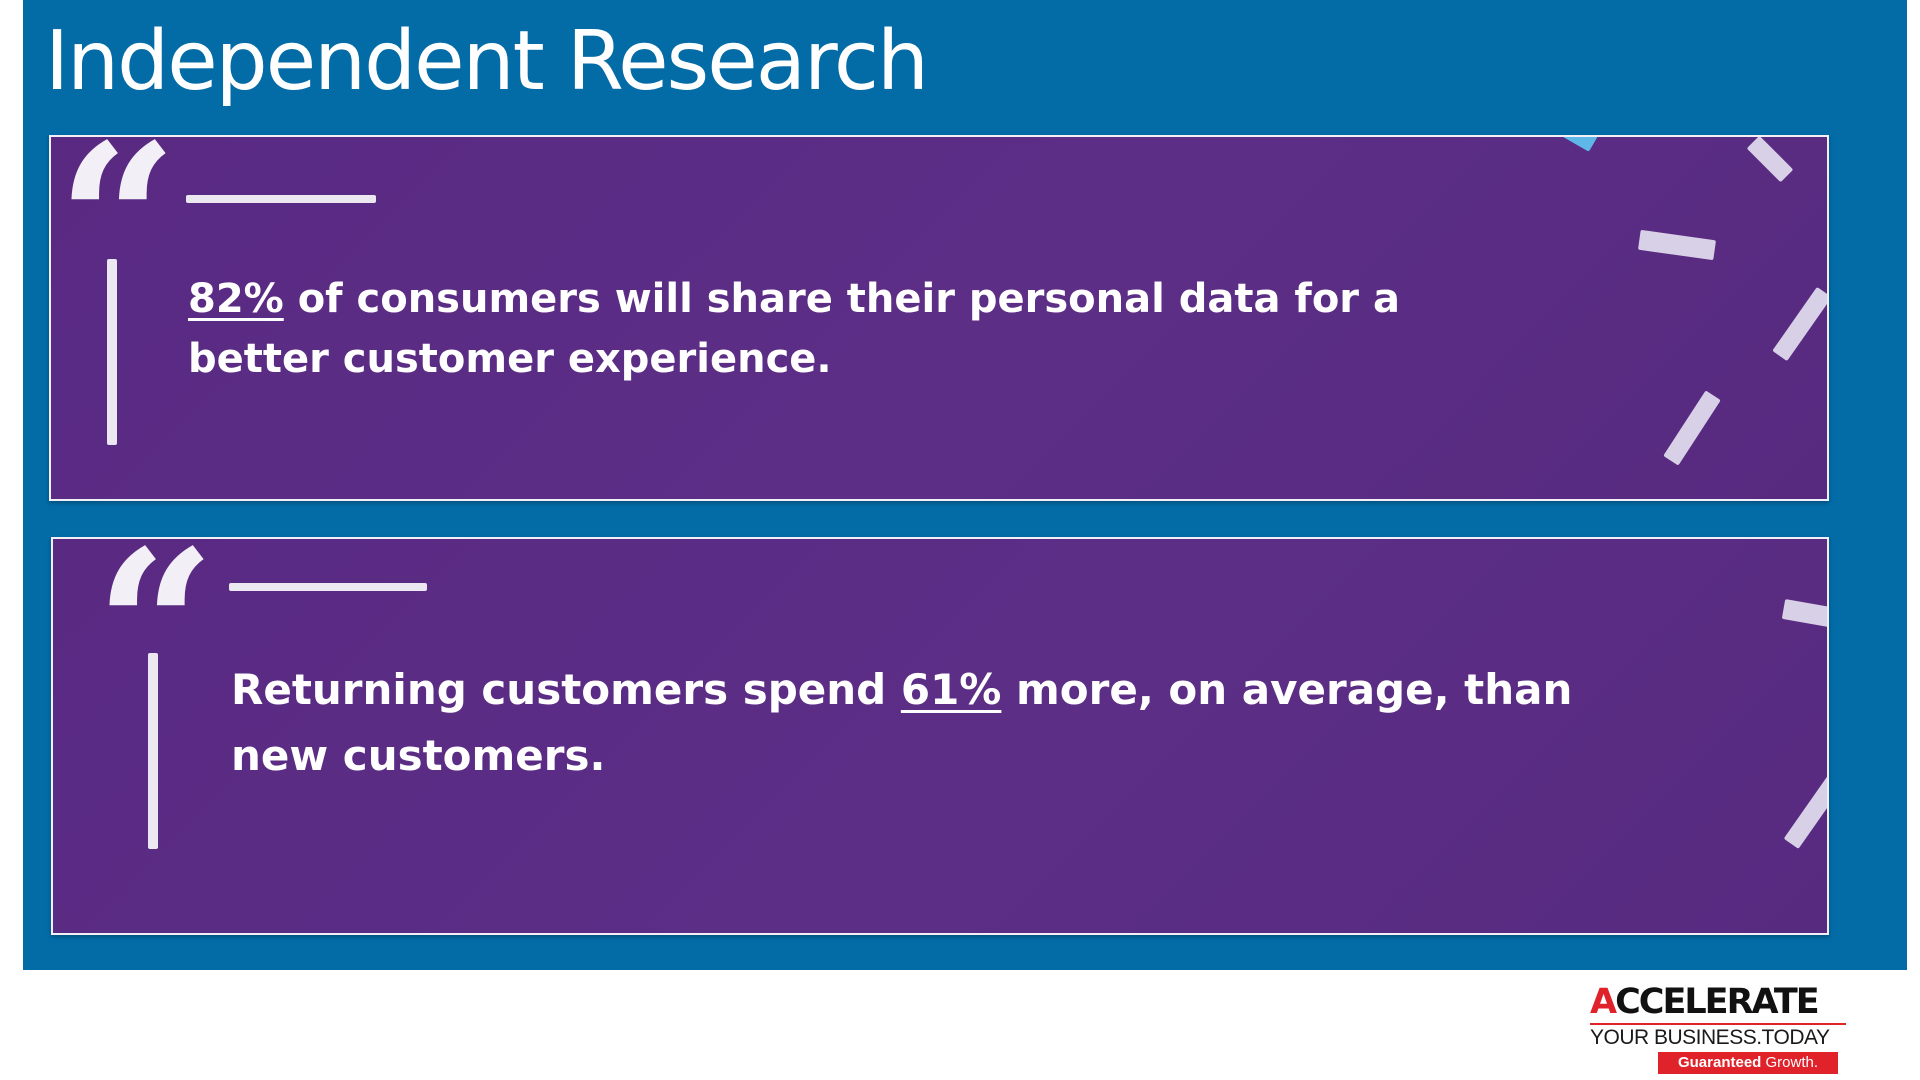 Image resolution: width=1920 pixels, height=1080 pixels. Describe the element at coordinates (1718, 1024) in the screenshot. I see `logo-rule` at that location.